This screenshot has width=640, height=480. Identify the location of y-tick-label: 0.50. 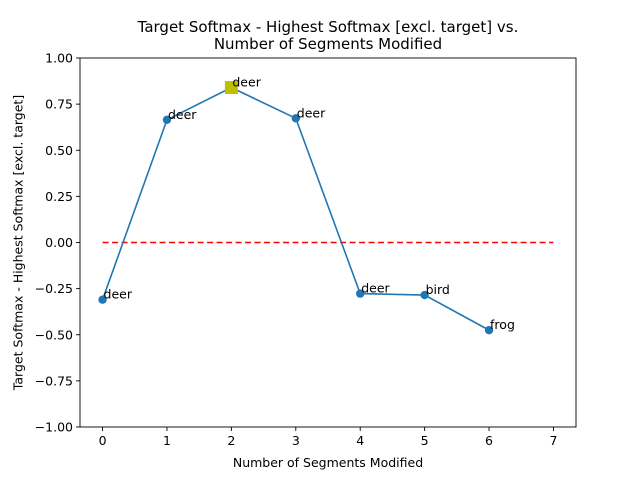
(59, 150).